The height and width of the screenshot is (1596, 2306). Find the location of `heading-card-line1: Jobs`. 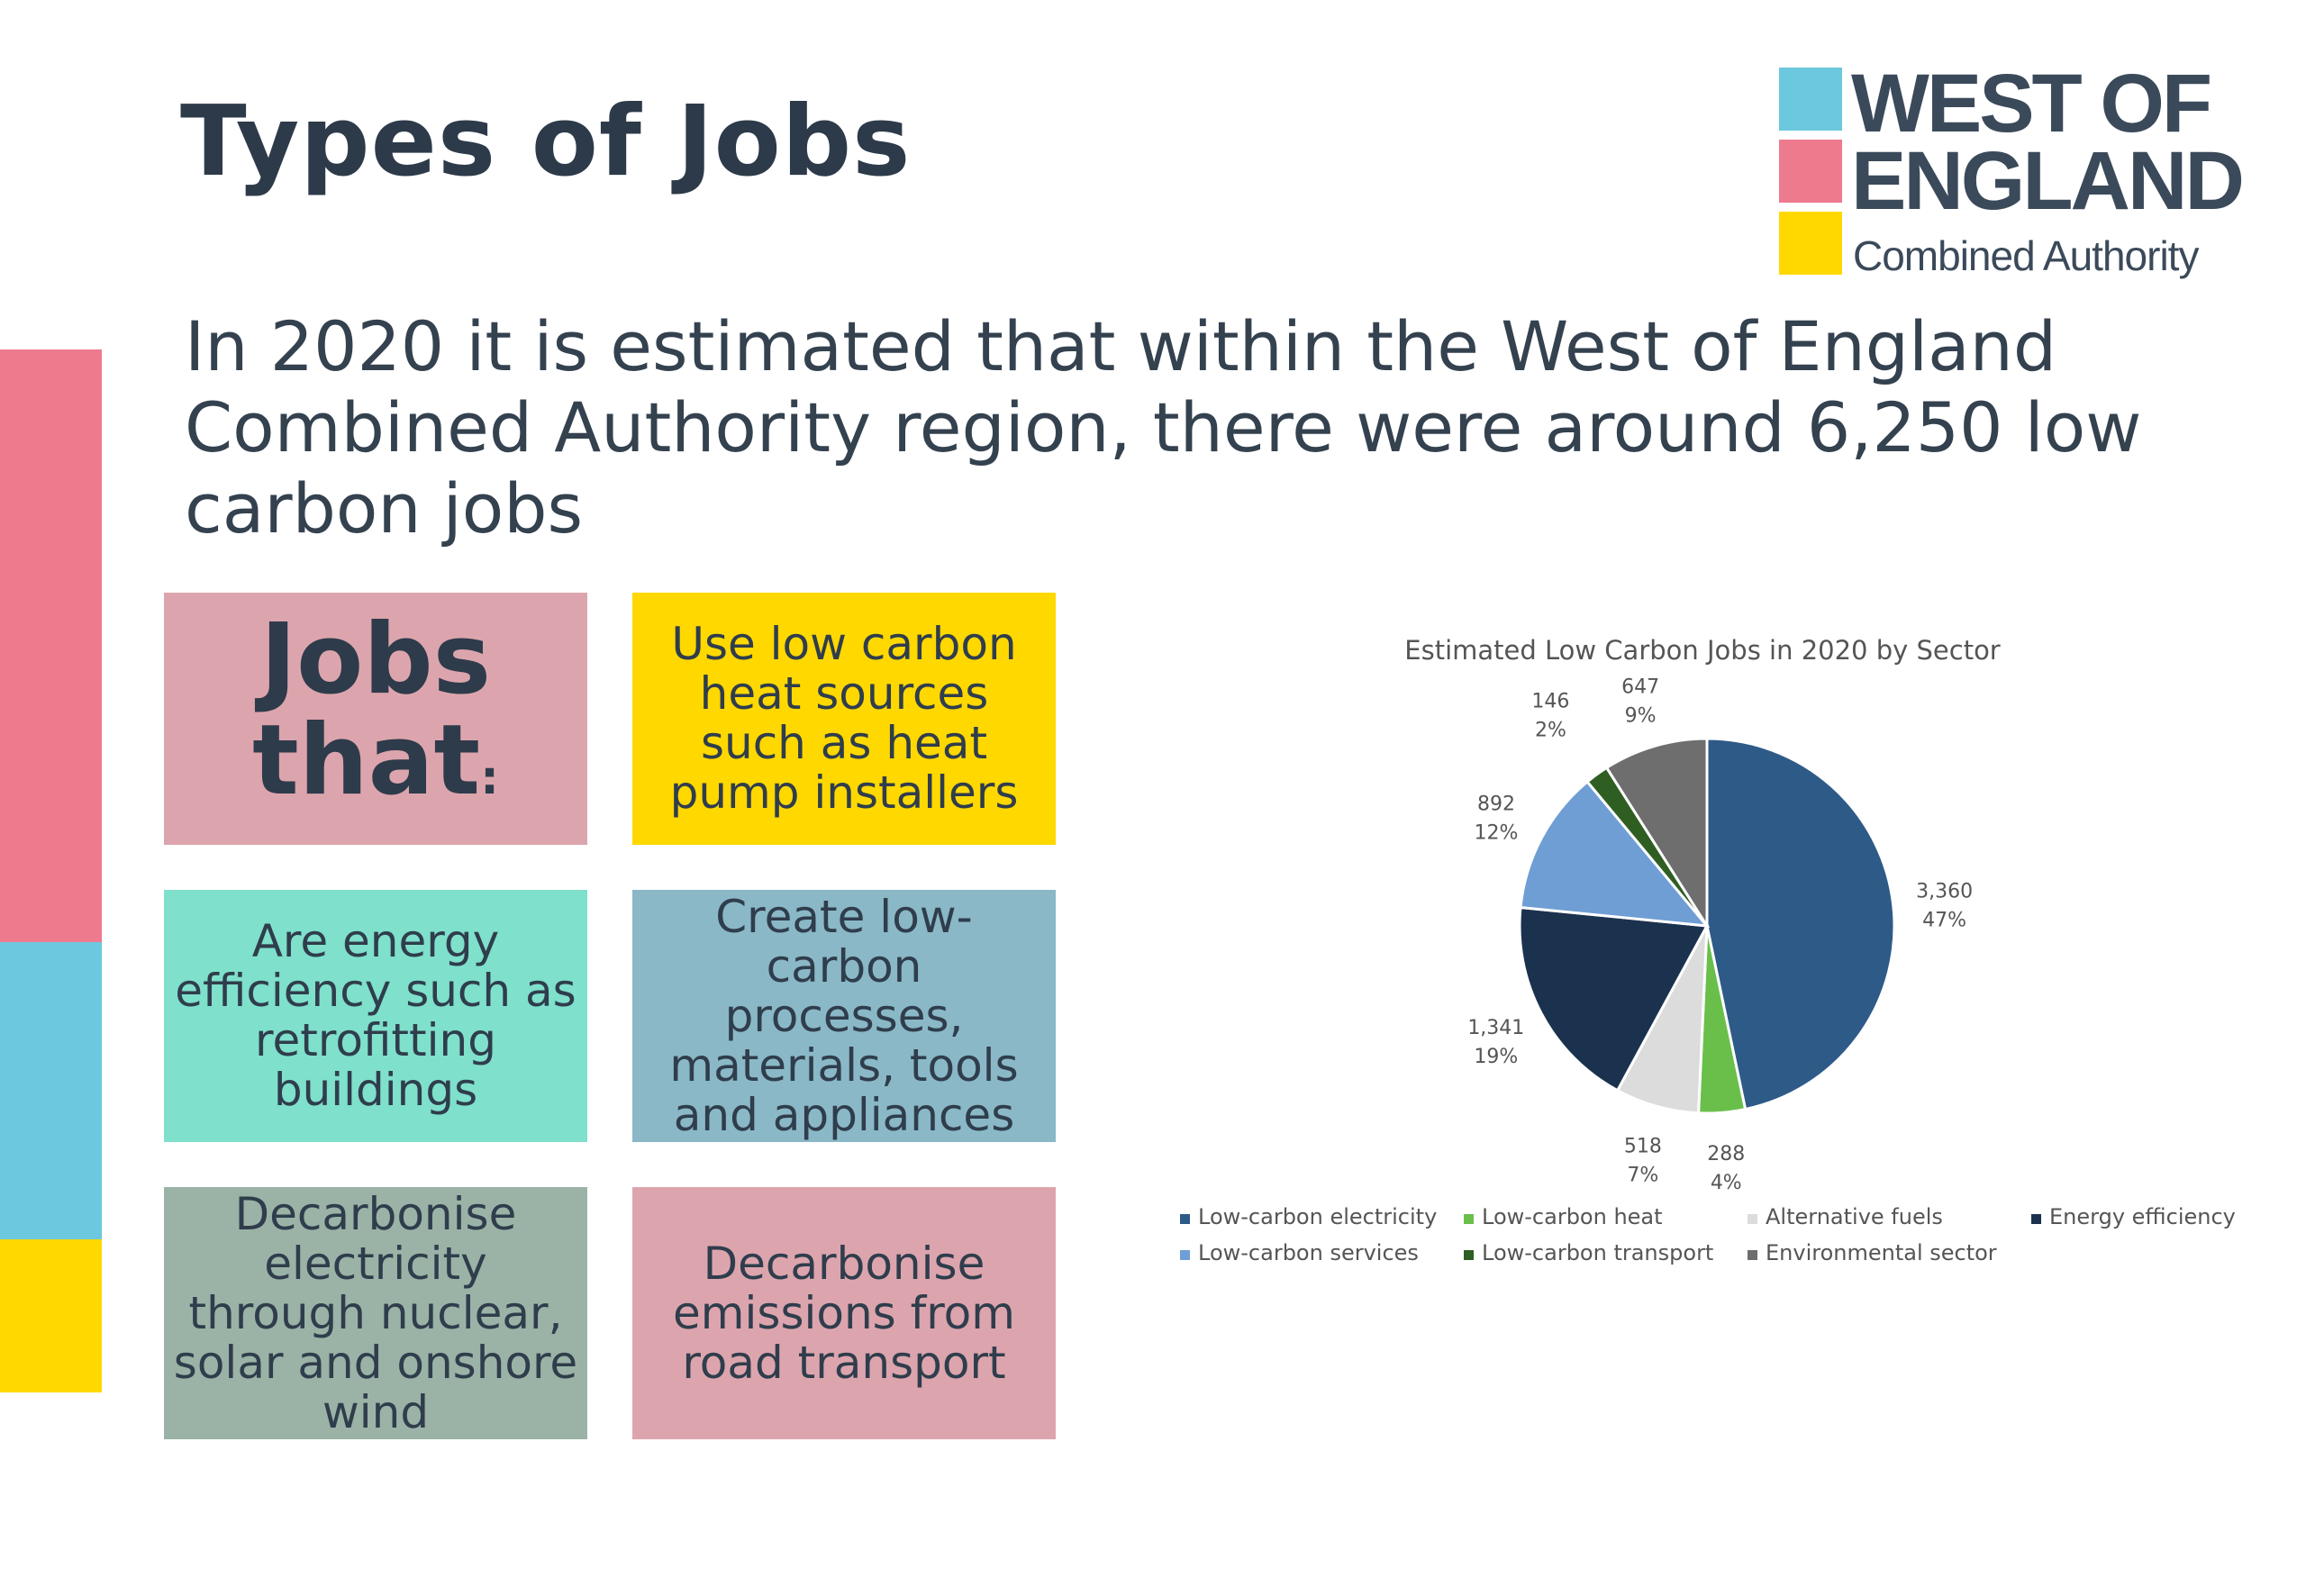

heading-card-line1: Jobs is located at coordinates (375, 659).